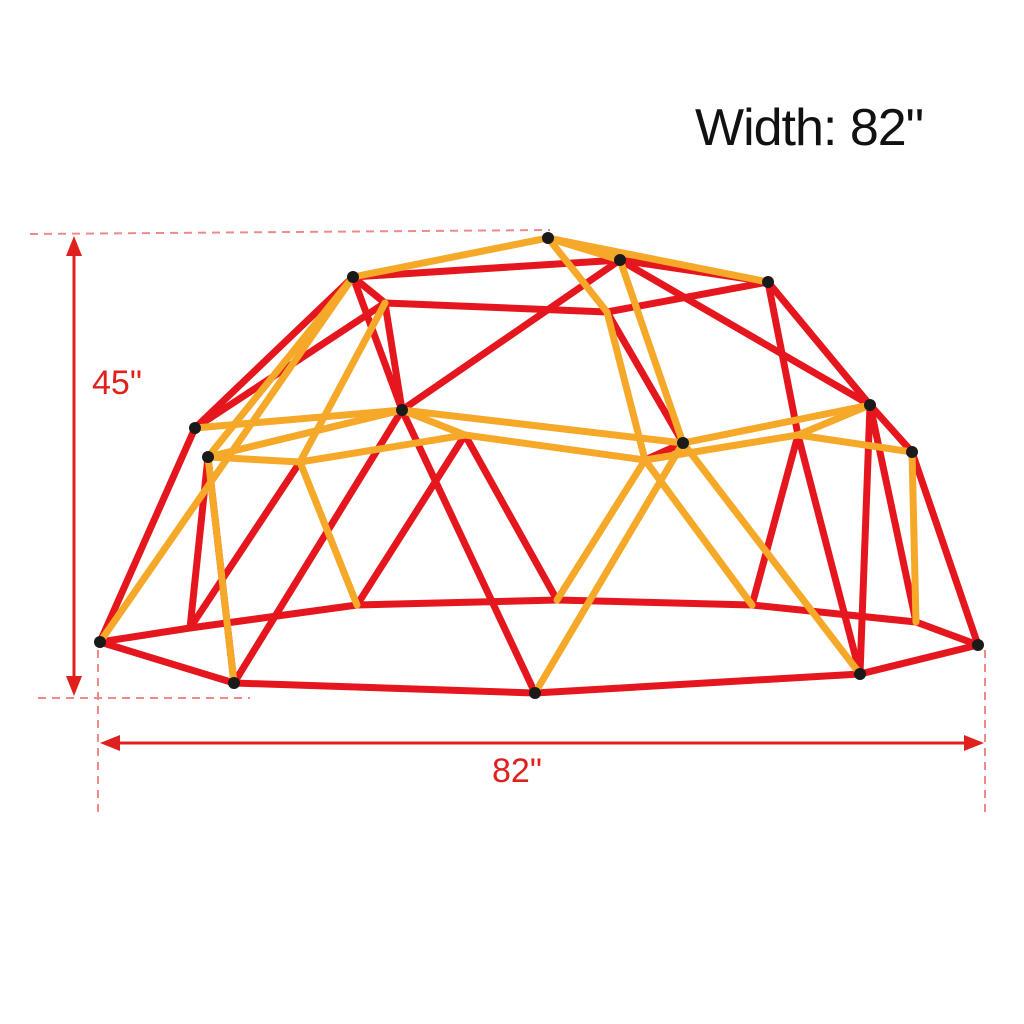 The width and height of the screenshot is (1024, 1024). I want to click on top-guide, so click(290, 232).